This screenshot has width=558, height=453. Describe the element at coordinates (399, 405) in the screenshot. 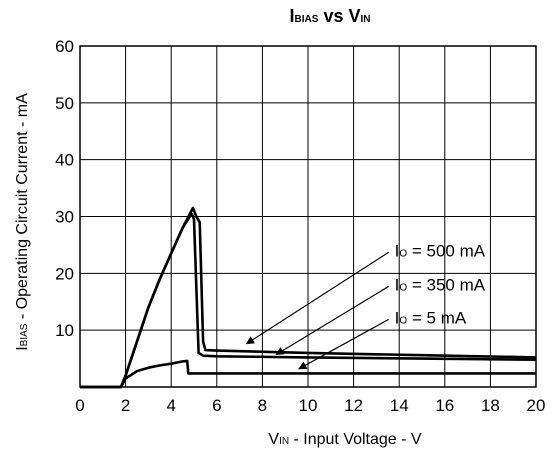

I see `x-tick-label: 14` at that location.